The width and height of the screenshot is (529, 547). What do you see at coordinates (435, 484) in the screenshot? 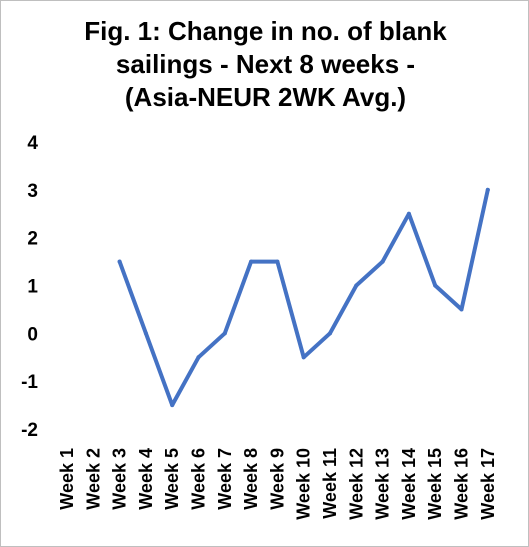
I see `x-tick-label: Week 15` at bounding box center [435, 484].